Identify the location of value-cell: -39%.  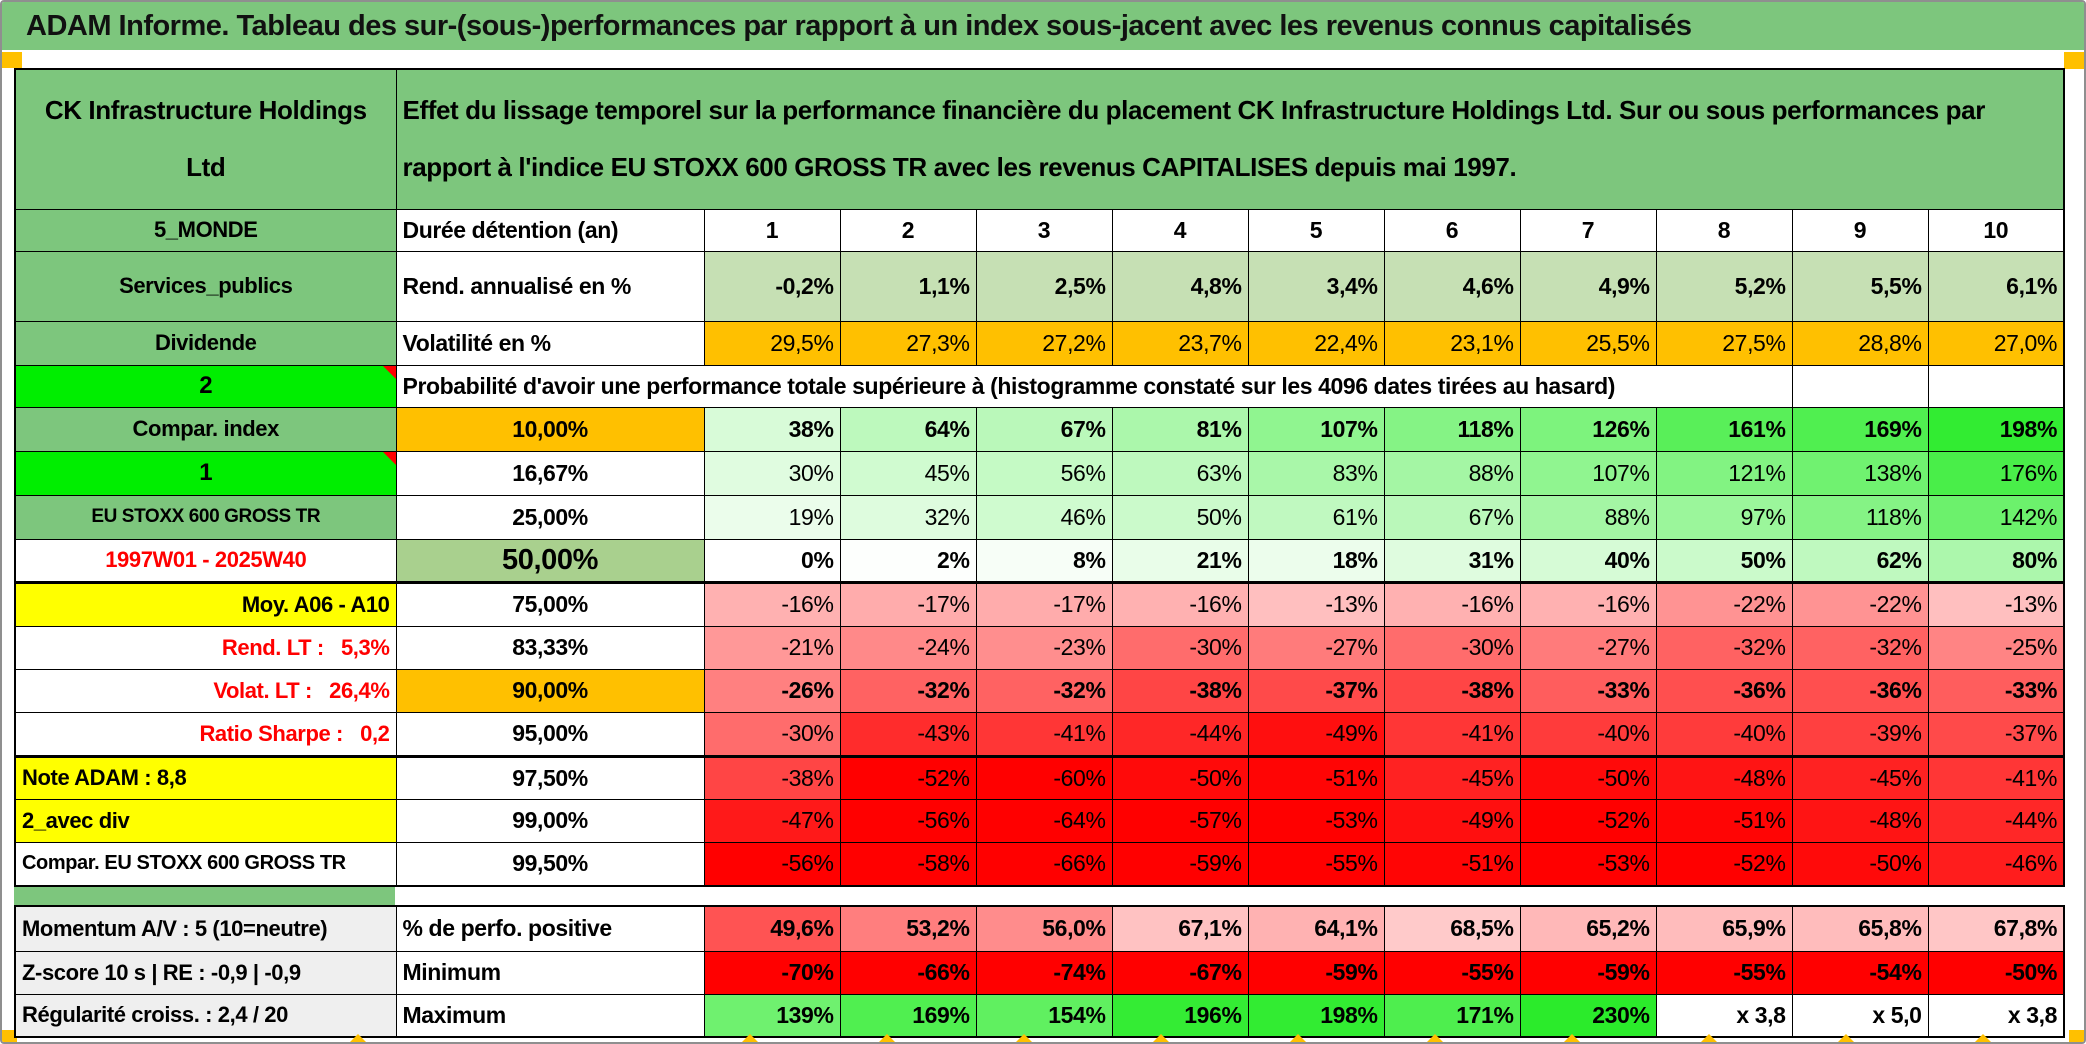
(1860, 734).